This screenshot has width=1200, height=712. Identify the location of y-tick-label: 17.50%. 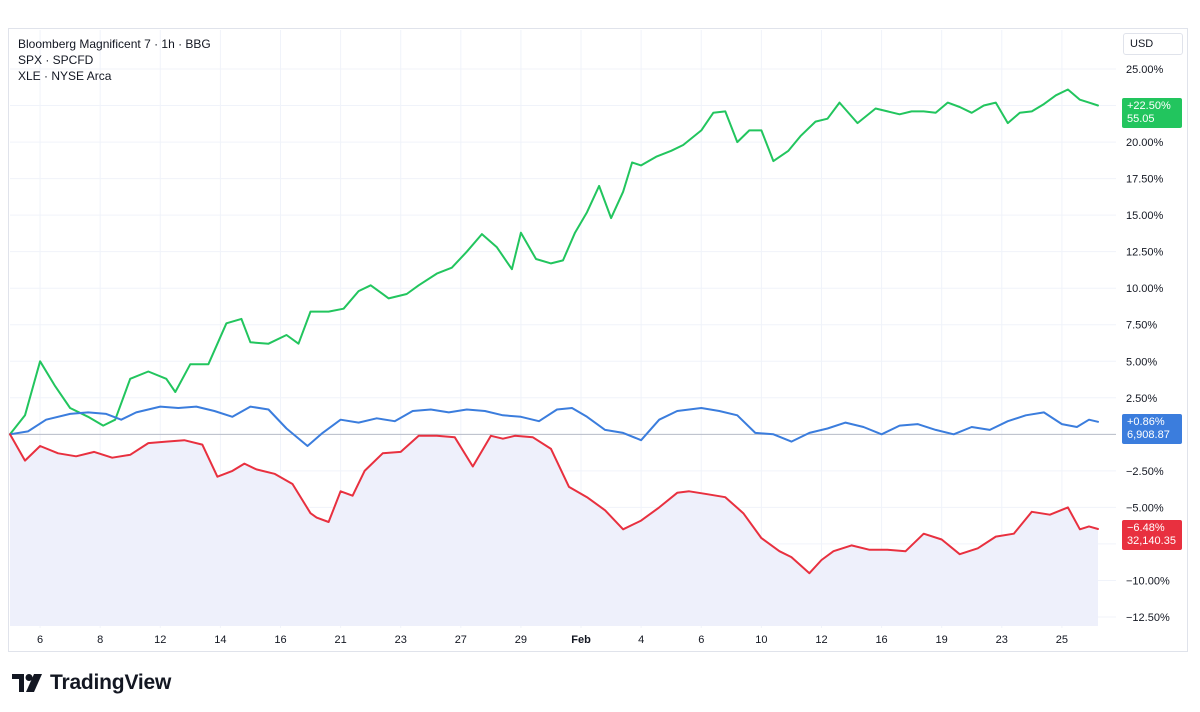
(1145, 180).